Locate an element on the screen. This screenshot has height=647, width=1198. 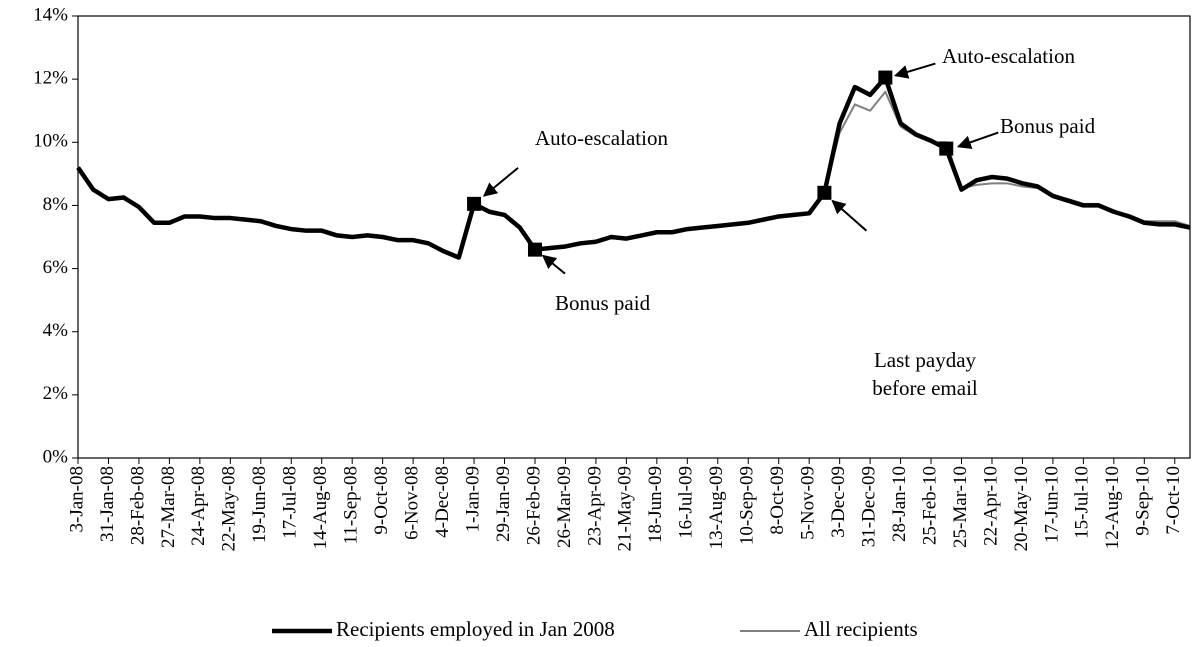
y-tick-label: 14% is located at coordinates (50, 14).